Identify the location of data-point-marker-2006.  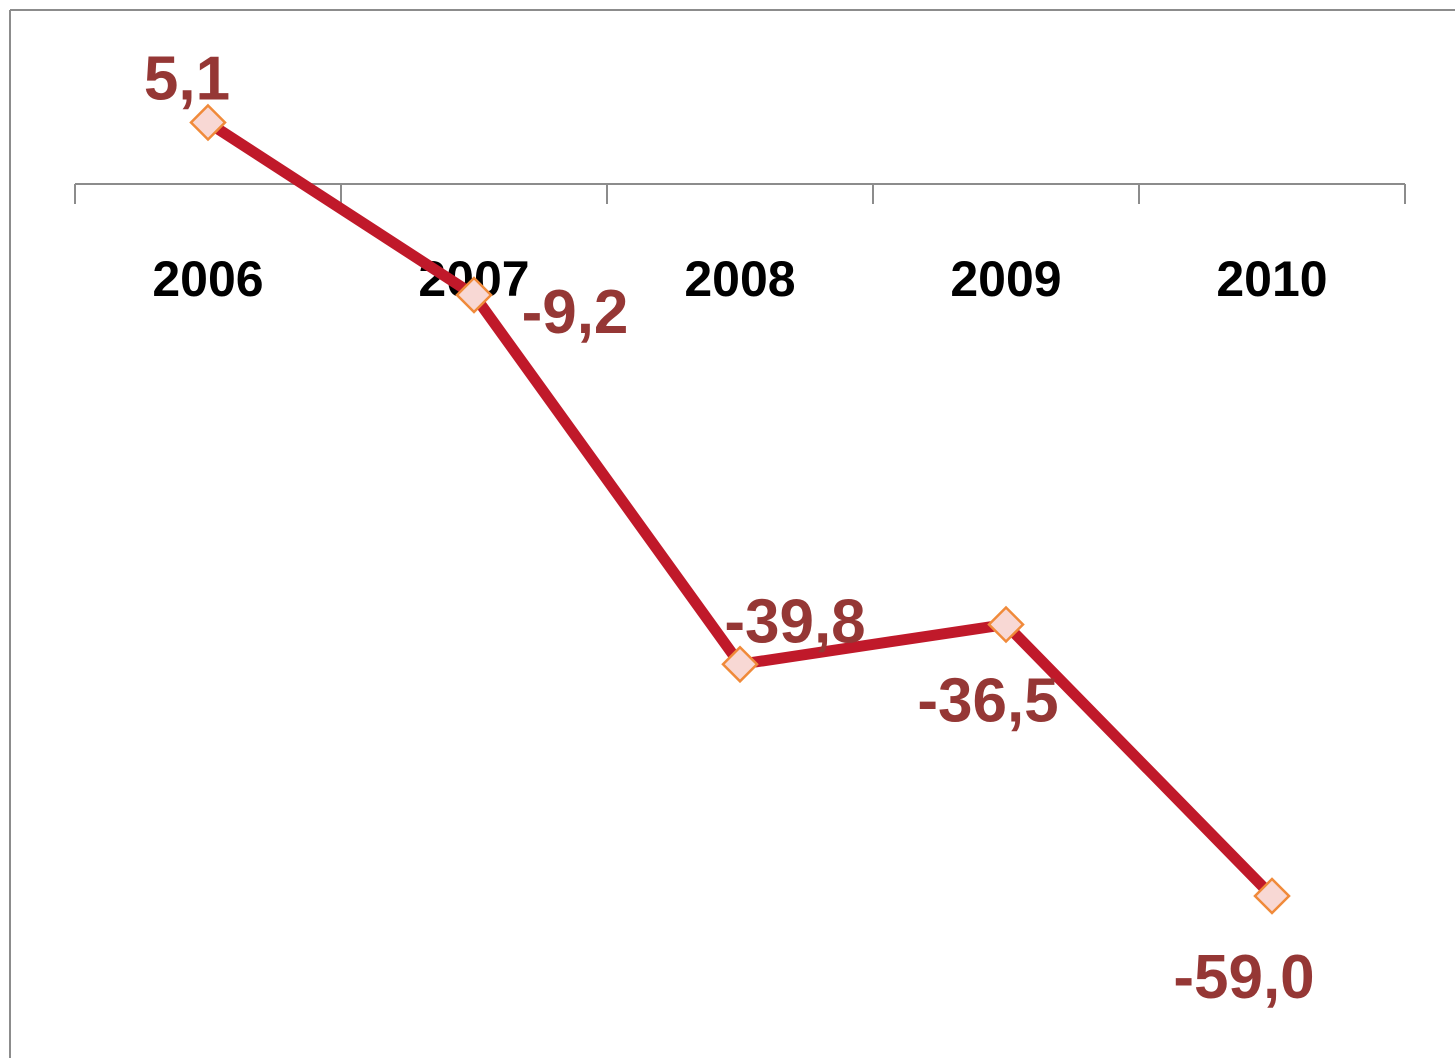
(208, 122).